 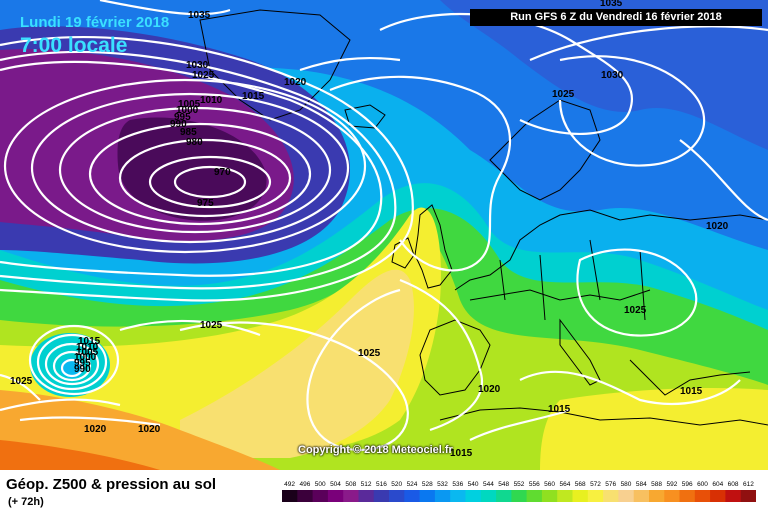 What do you see at coordinates (611, 4) in the screenshot?
I see `isobar-label: 1035` at bounding box center [611, 4].